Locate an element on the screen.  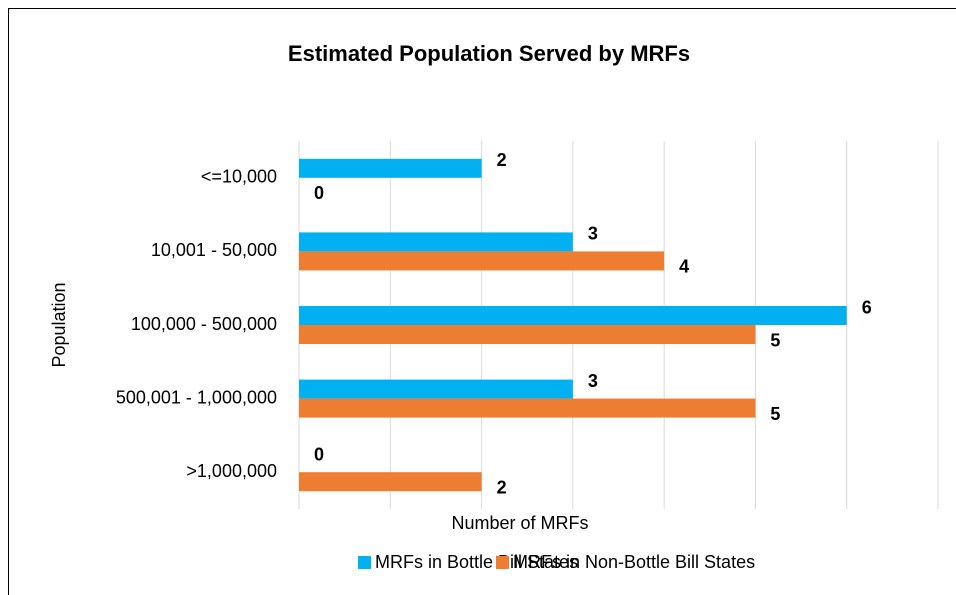
y-tick-label: >1,000,000 is located at coordinates (231, 471).